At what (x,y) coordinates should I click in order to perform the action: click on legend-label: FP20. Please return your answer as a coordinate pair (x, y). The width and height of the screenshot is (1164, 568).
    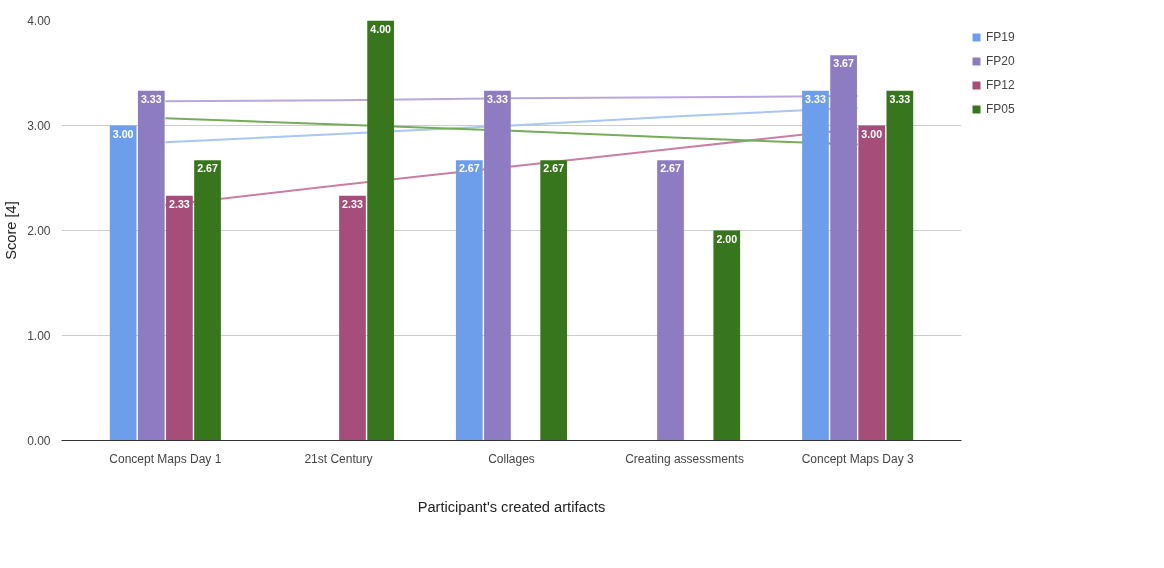
    Looking at the image, I should click on (1000, 61).